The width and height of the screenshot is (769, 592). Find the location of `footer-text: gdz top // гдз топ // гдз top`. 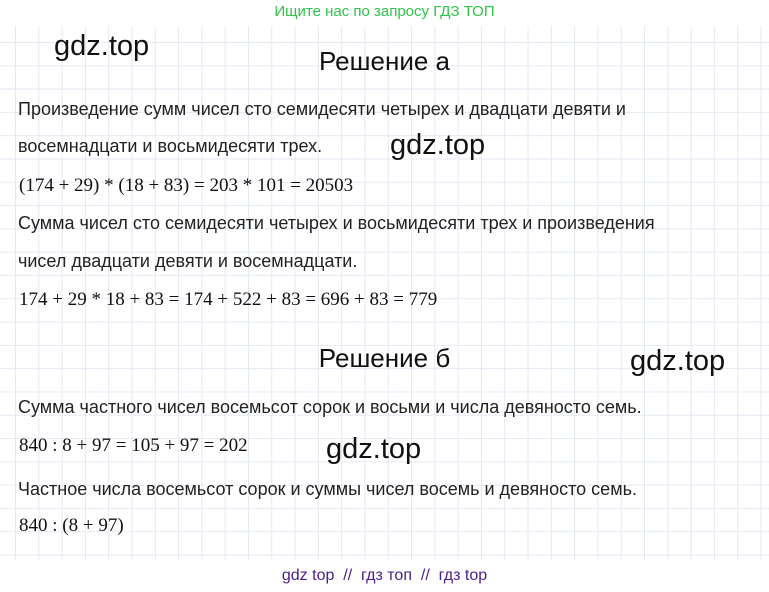

footer-text: gdz top // гдз топ // гдз top is located at coordinates (384, 575).